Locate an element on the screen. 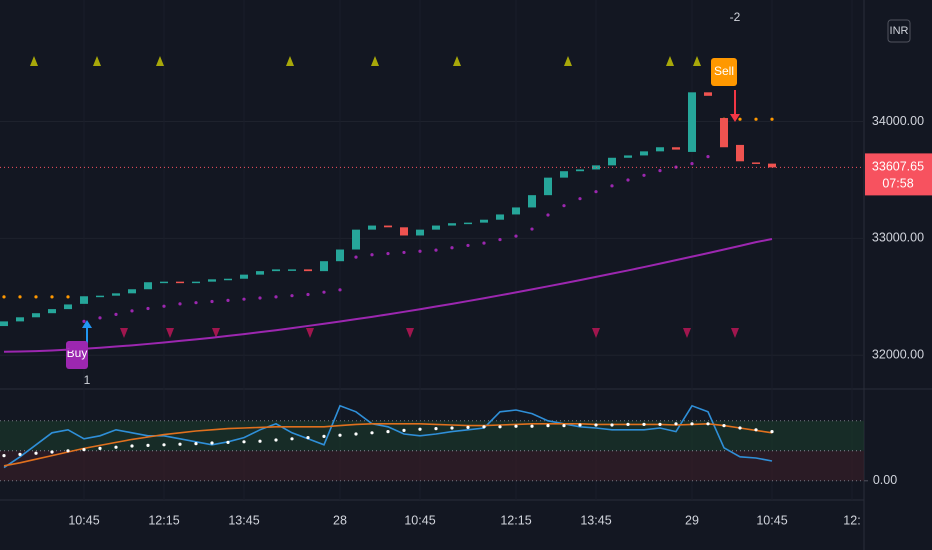 This screenshot has height=550, width=932. sell-badge is located at coordinates (724, 72).